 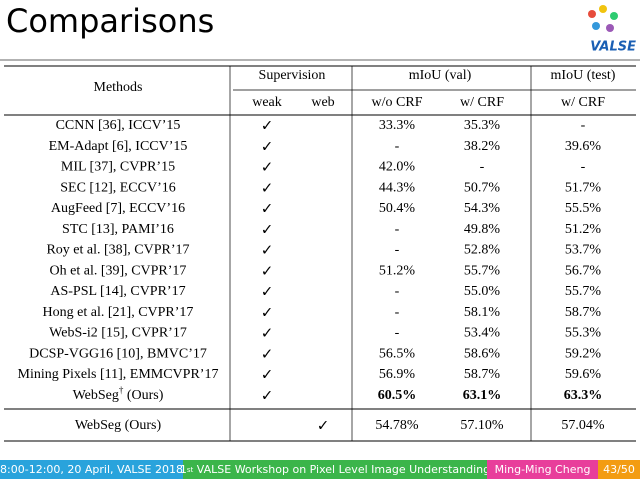 I want to click on cell: 56.7%, so click(x=583, y=270).